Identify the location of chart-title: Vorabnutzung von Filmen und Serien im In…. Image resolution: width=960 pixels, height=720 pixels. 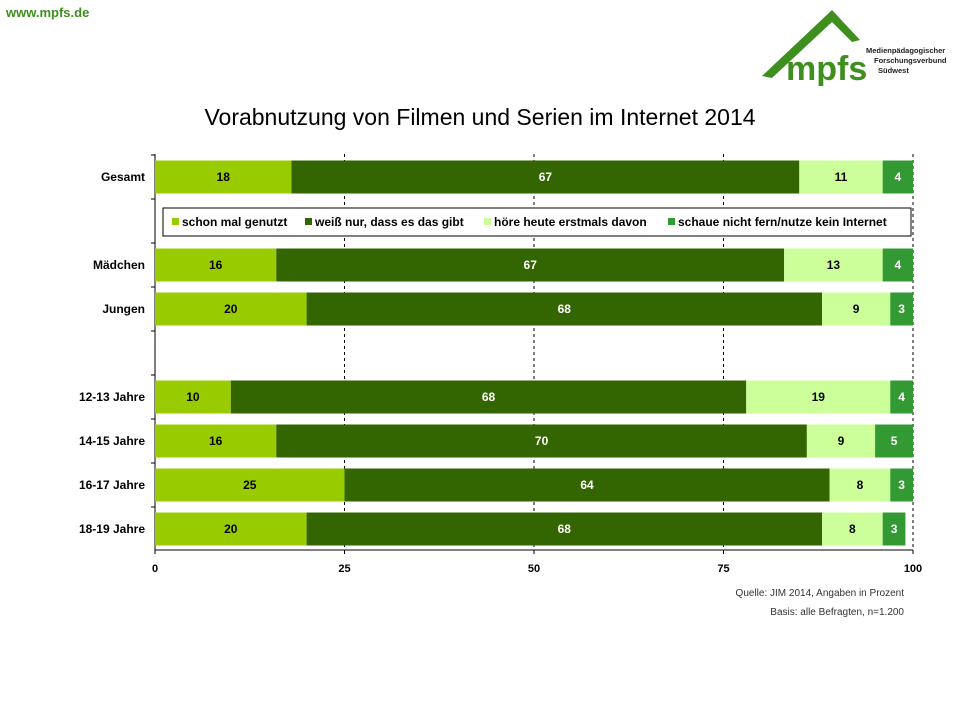
(480, 117).